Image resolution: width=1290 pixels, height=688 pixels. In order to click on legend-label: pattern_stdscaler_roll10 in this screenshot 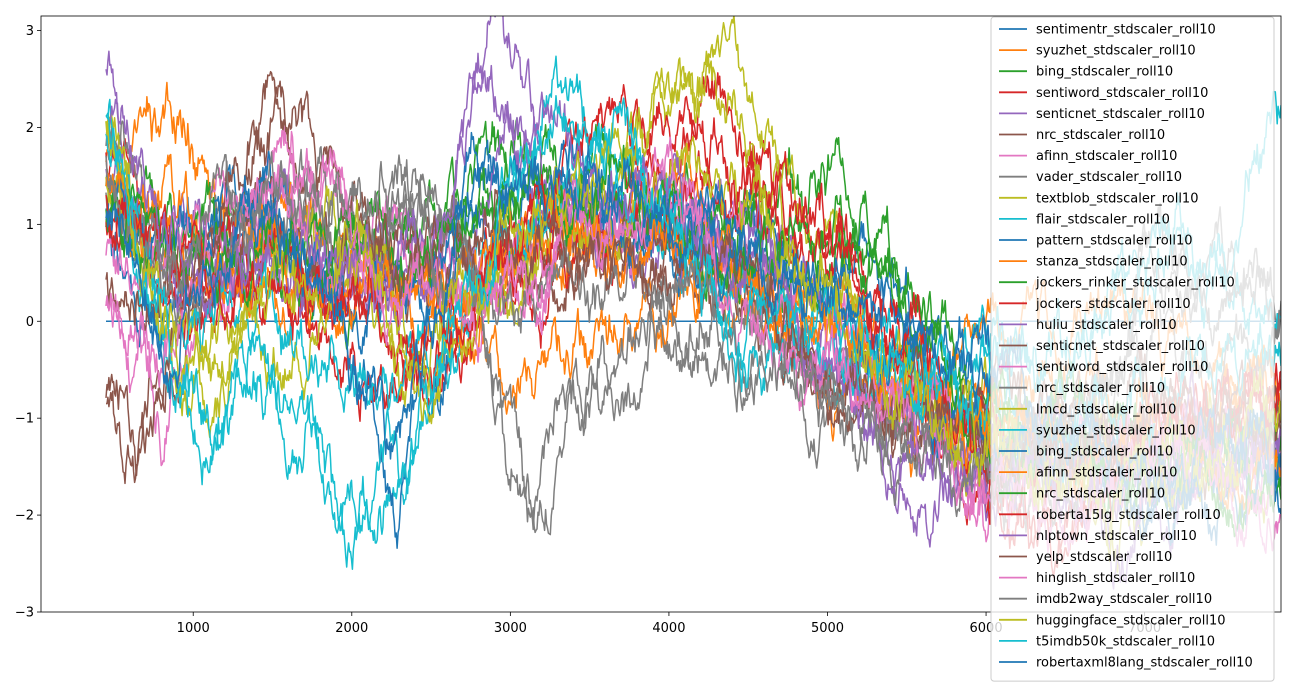, I will do `click(1114, 241)`.